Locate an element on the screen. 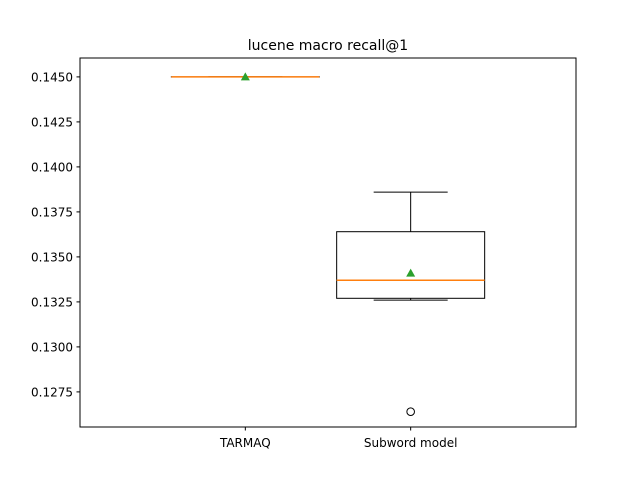 Image resolution: width=640 pixels, height=484 pixels. y-tick-label: 0.1400 is located at coordinates (52, 167).